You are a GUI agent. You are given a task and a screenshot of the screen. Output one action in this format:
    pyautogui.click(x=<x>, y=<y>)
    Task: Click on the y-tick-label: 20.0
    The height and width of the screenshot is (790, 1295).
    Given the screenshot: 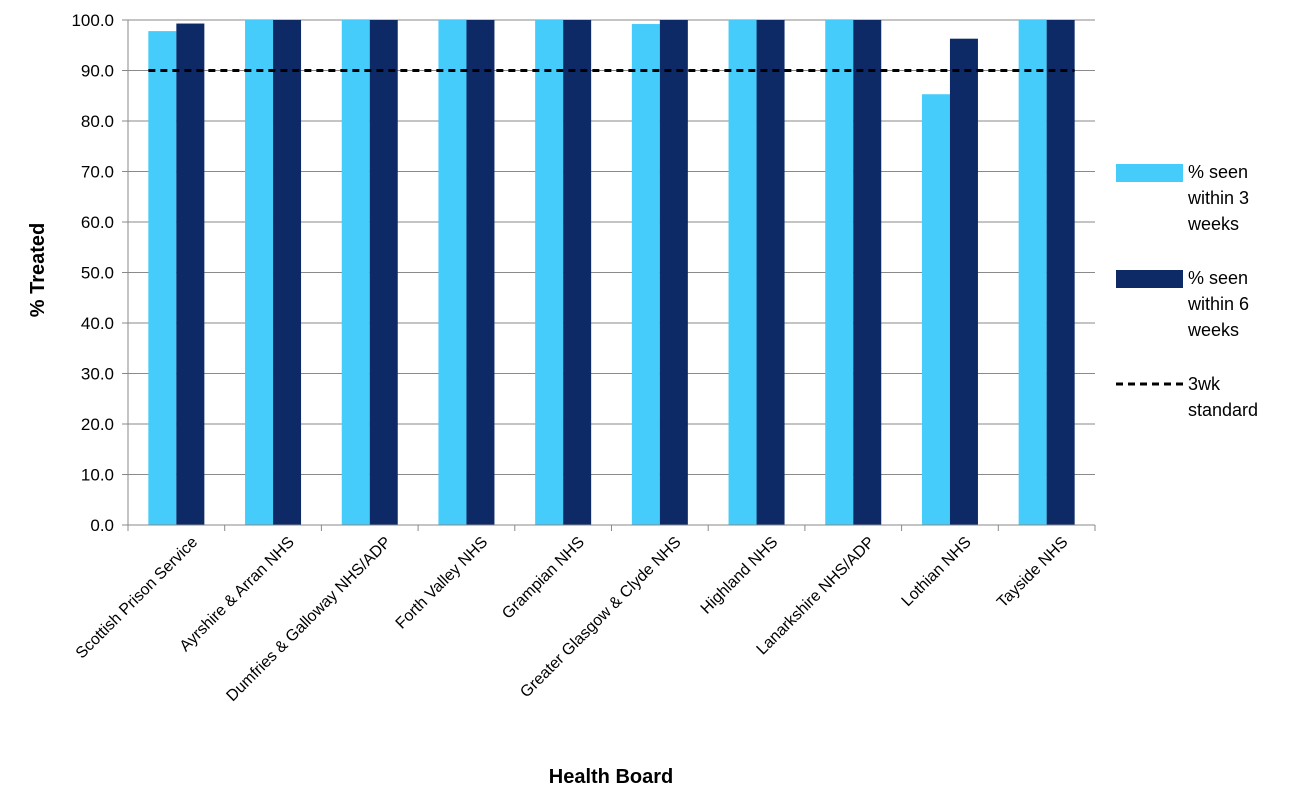 What is the action you would take?
    pyautogui.click(x=97, y=424)
    